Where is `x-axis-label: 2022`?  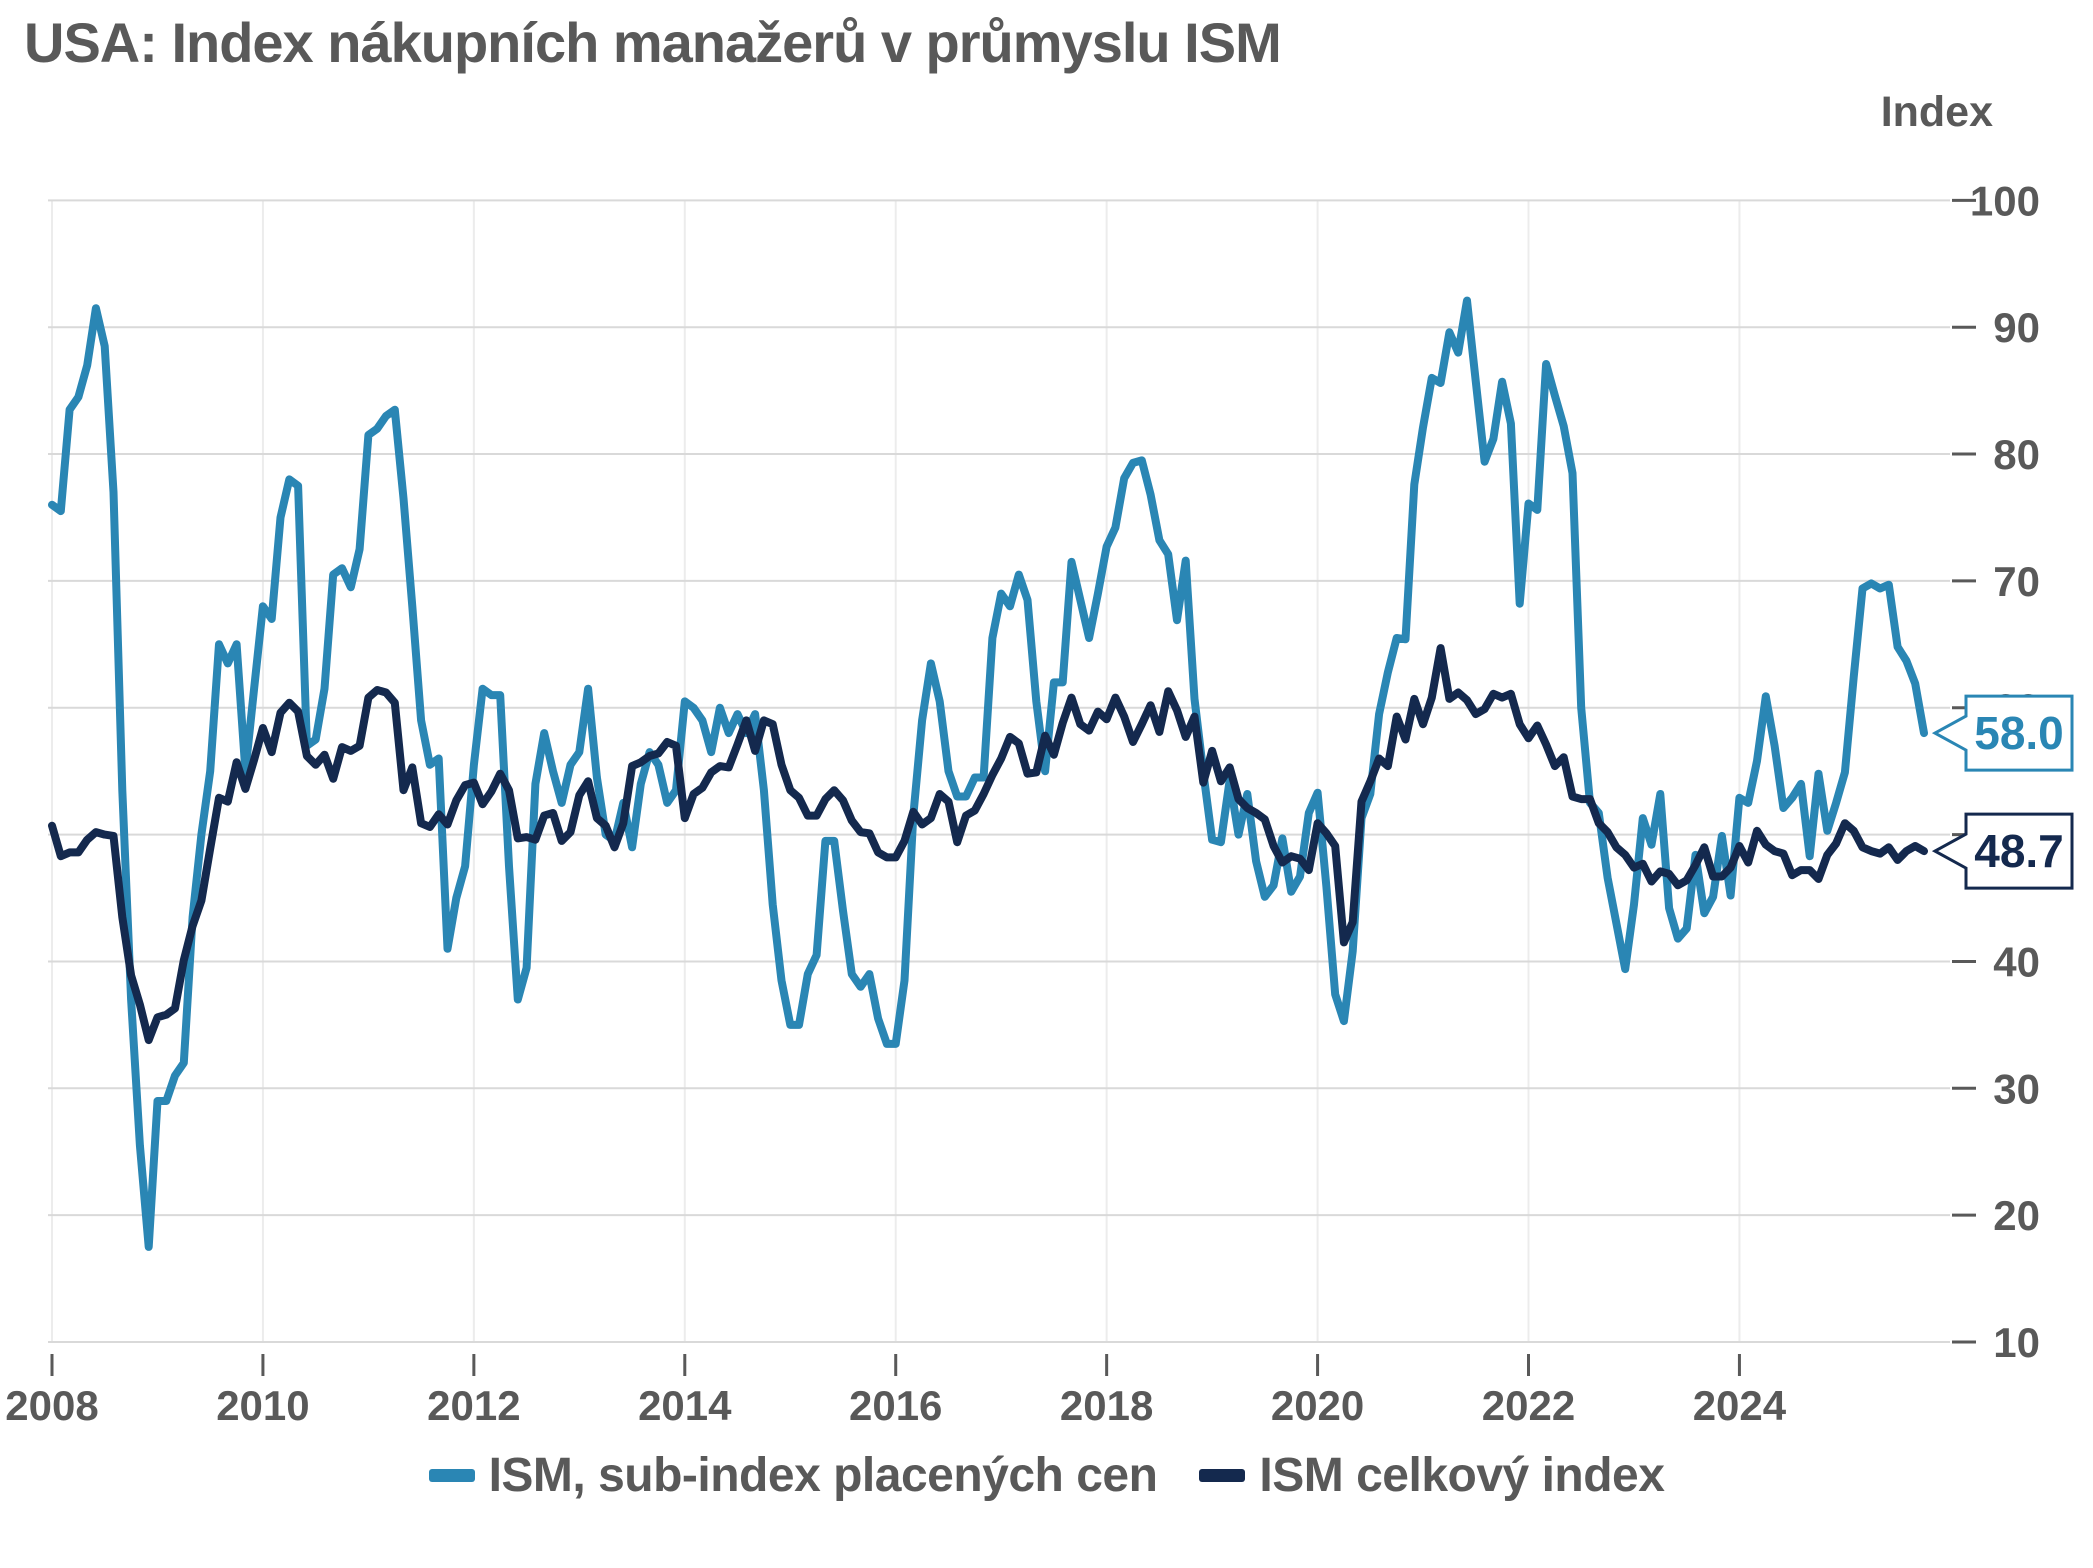 x-axis-label: 2022 is located at coordinates (1528, 1405).